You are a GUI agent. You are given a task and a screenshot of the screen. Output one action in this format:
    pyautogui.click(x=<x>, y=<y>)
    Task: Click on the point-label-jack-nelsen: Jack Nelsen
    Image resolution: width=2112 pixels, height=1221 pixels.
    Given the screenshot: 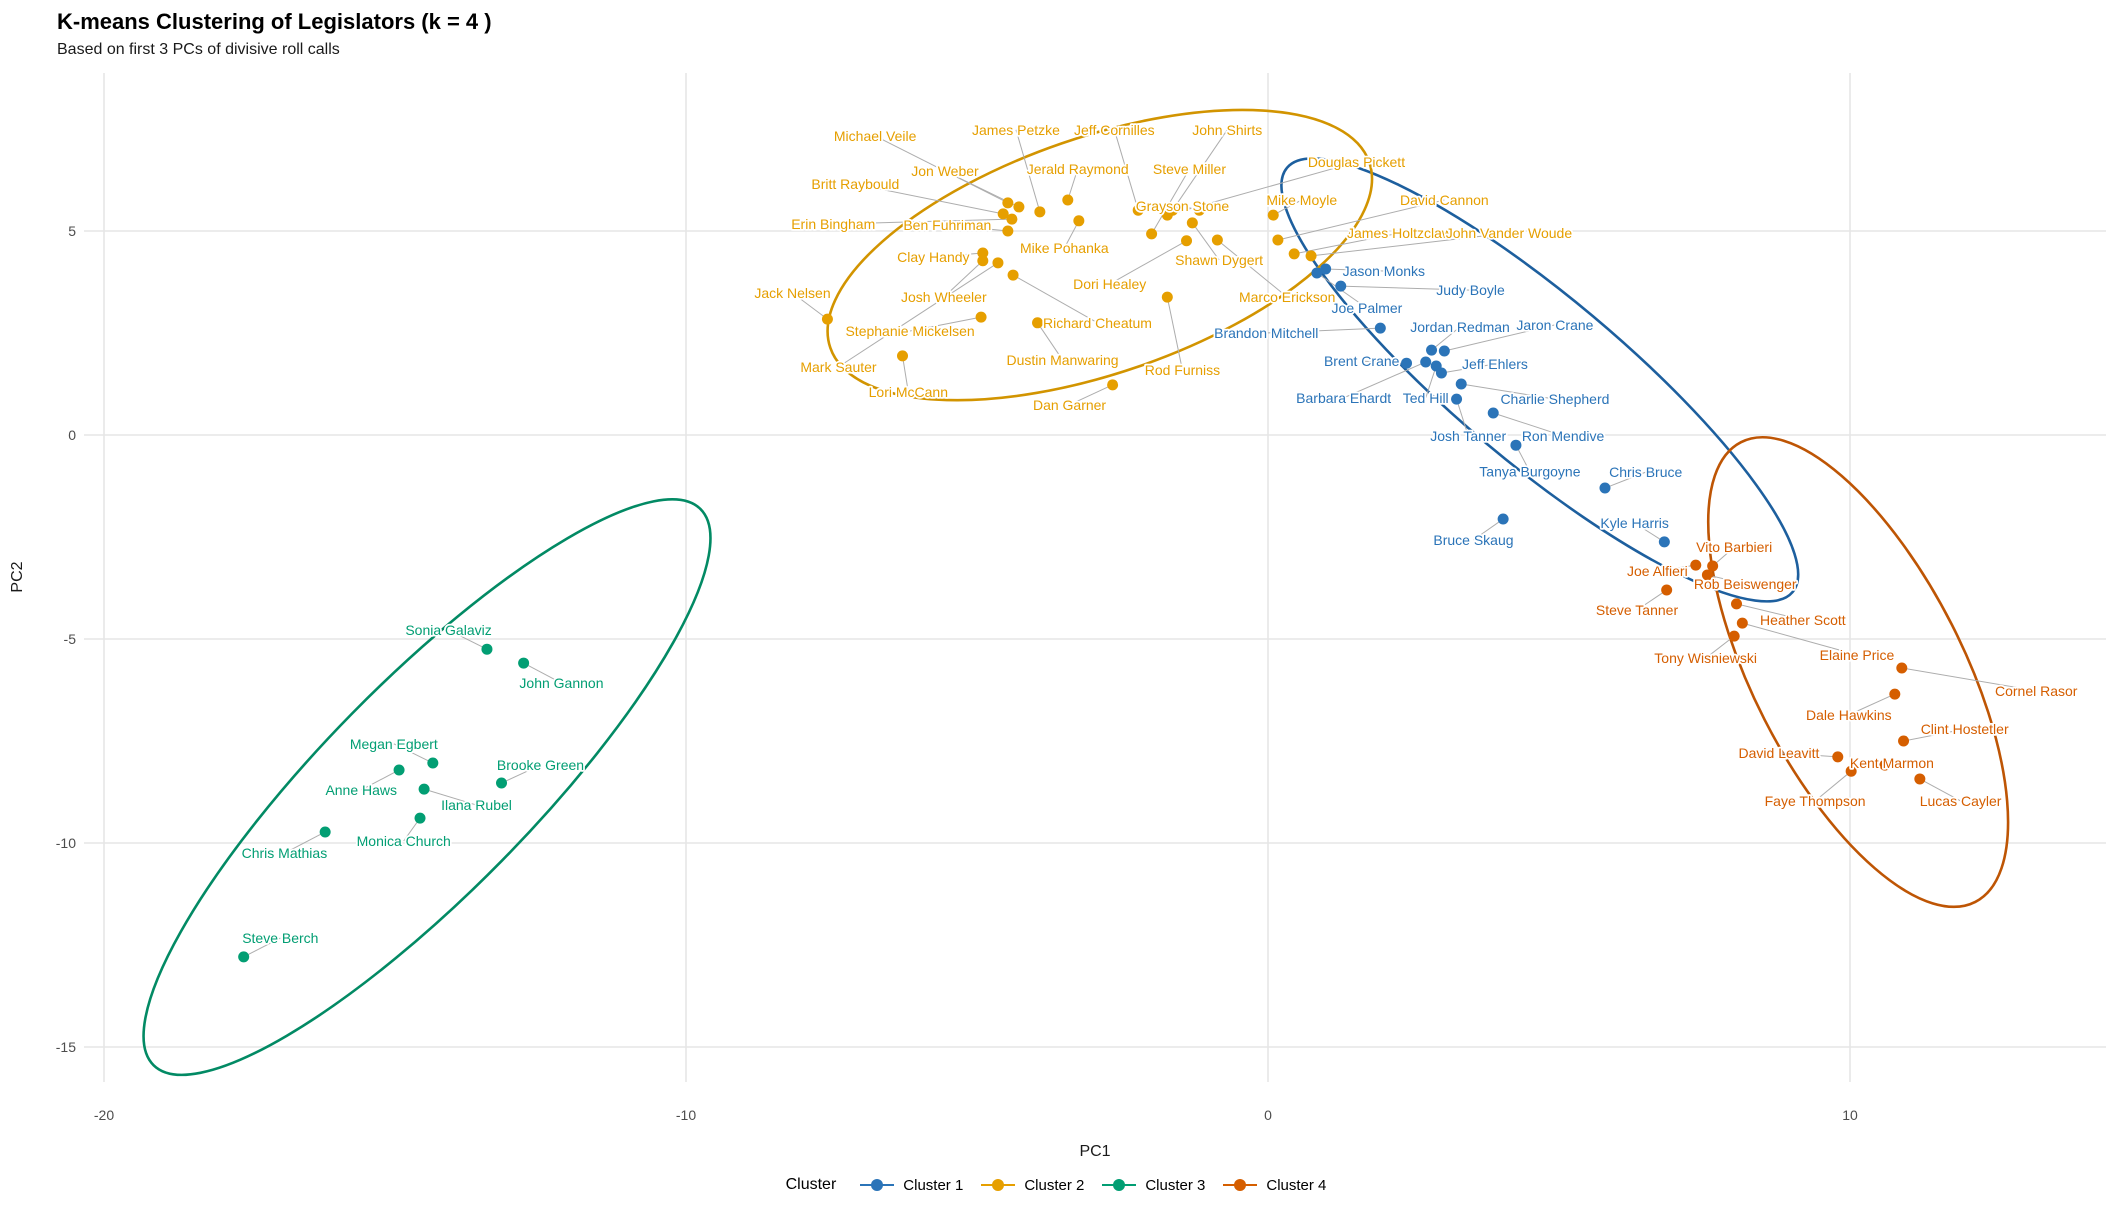 What is the action you would take?
    pyautogui.click(x=792, y=293)
    